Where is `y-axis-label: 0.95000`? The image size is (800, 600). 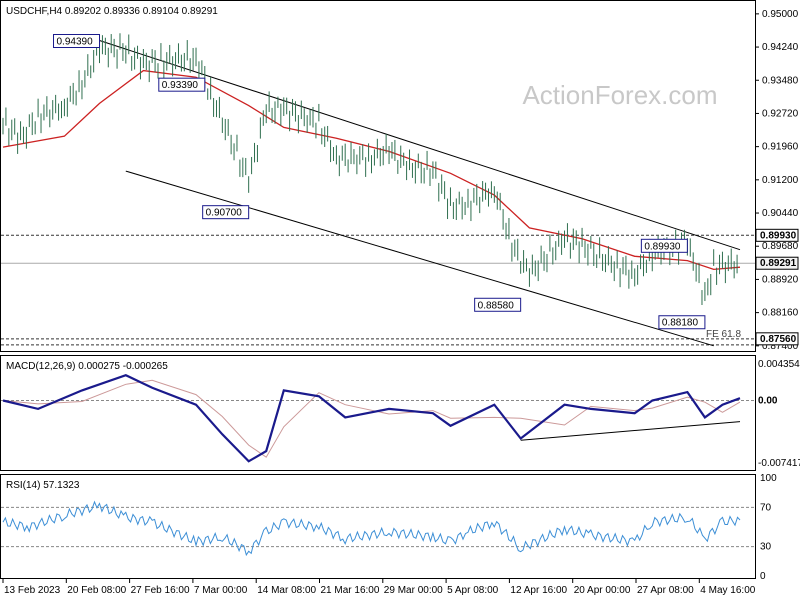
y-axis-label: 0.95000 is located at coordinates (780, 14).